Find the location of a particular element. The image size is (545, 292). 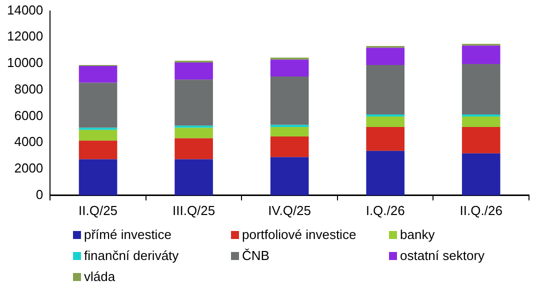

legend-label: vláda is located at coordinates (100, 276).